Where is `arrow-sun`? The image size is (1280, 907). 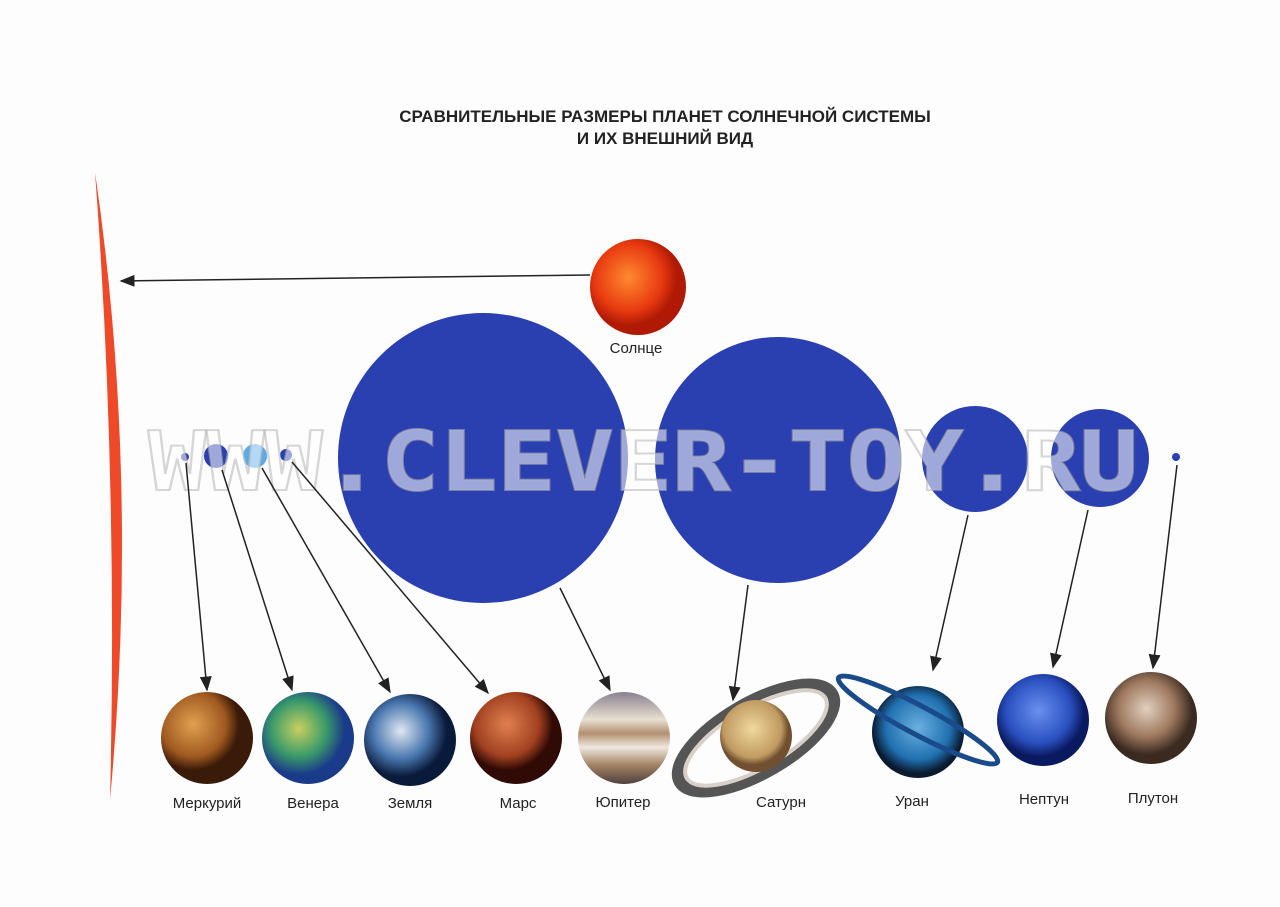
arrow-sun is located at coordinates (355, 280).